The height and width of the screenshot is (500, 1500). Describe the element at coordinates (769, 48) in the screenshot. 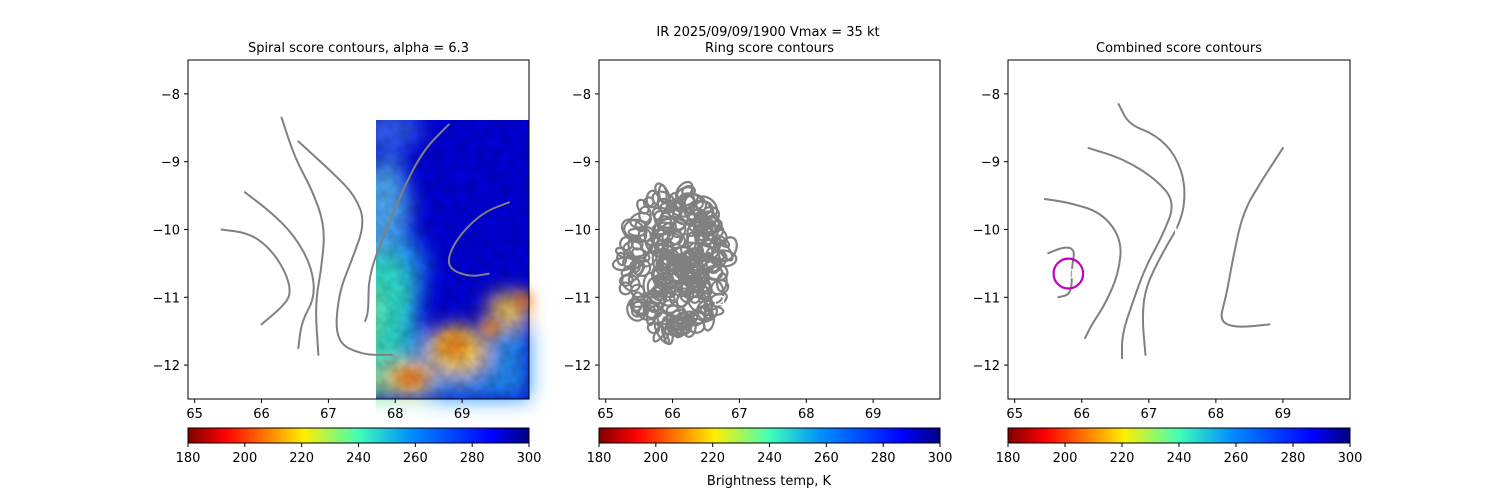

I see `panel-title: Ring score contours` at that location.